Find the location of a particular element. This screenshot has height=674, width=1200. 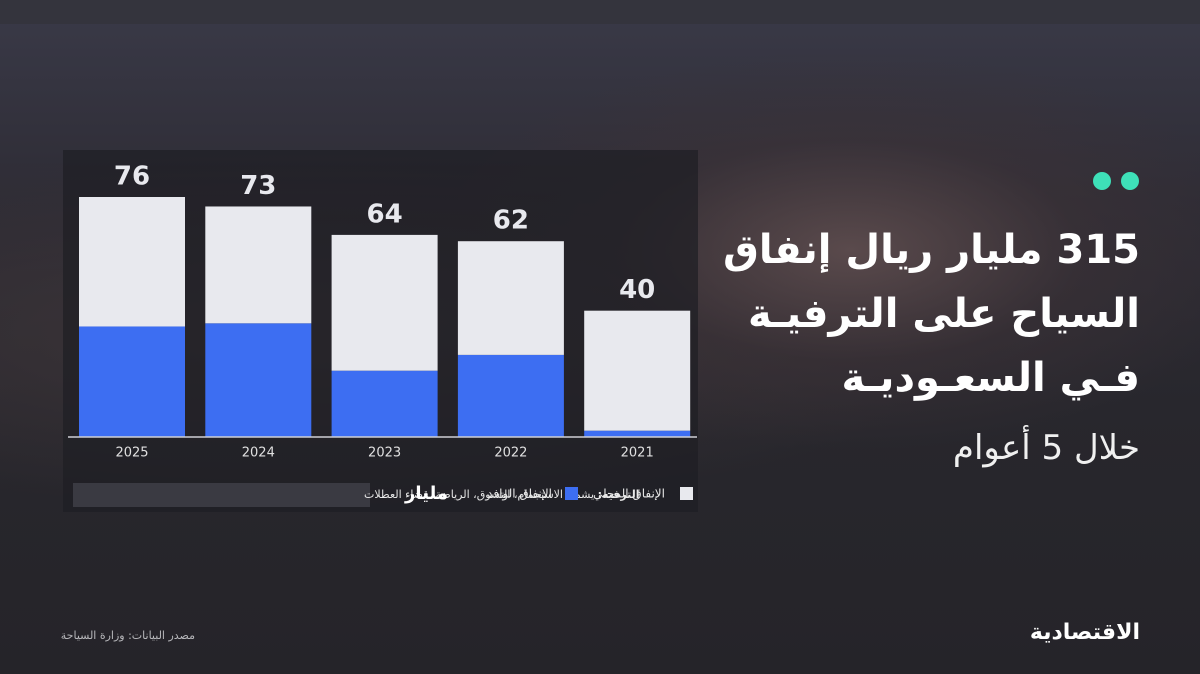

x-tick-label: 2022 is located at coordinates (510, 453).